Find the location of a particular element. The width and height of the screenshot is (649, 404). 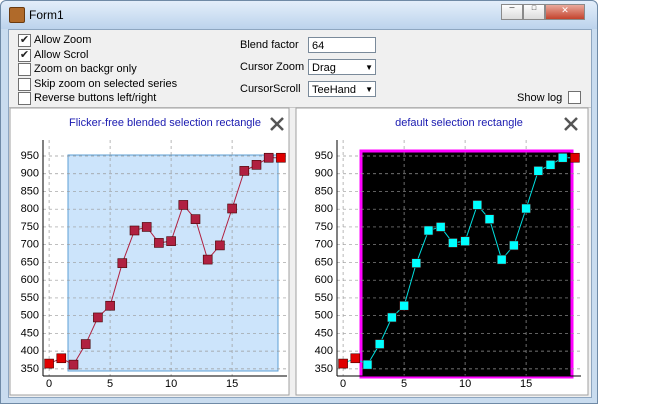

checkbox-label: Zoom on backgr only is located at coordinates (85, 69).